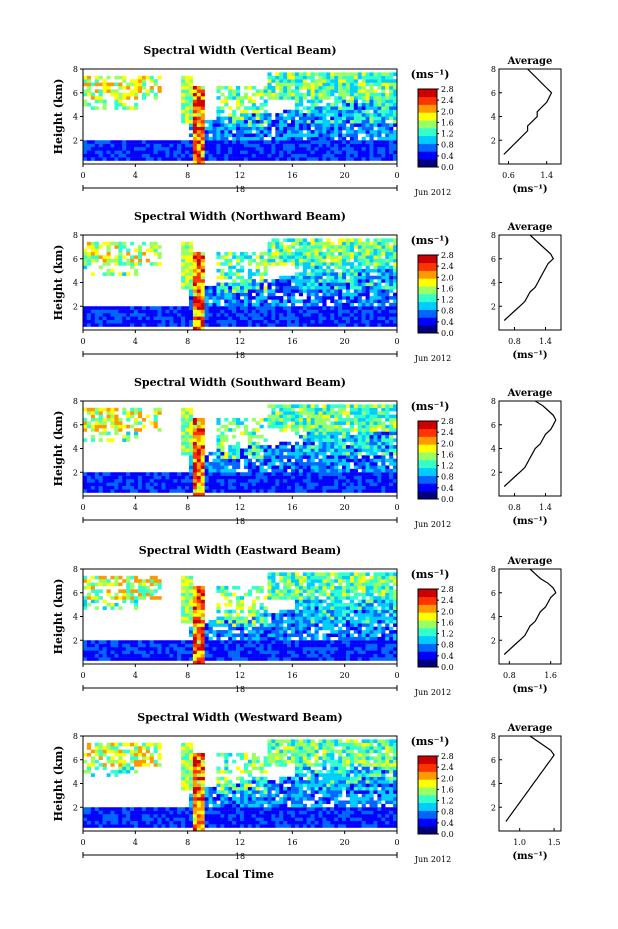 Image resolution: width=618 pixels, height=929 pixels. I want to click on day-label: 18, so click(240, 355).